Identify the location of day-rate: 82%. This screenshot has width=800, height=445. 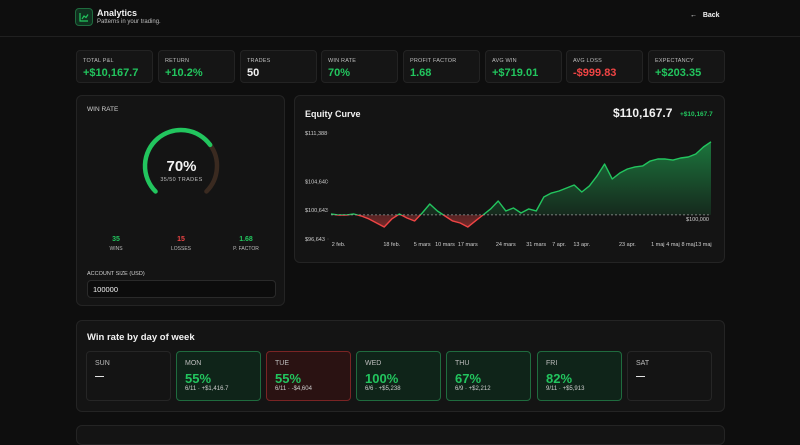
(559, 378).